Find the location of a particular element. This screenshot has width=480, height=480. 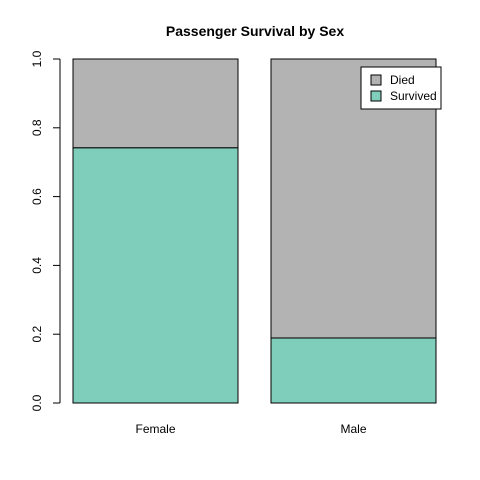

legend-swatch-survived is located at coordinates (376, 96).